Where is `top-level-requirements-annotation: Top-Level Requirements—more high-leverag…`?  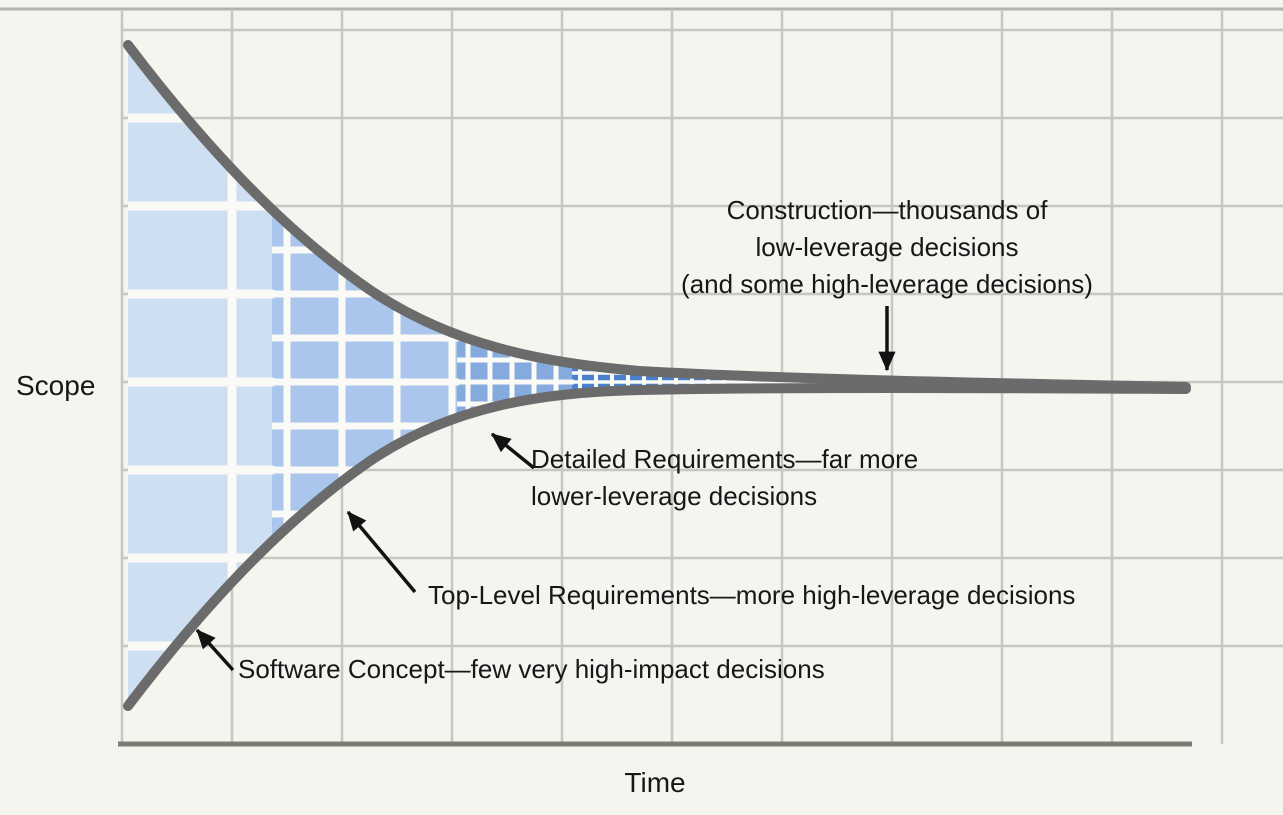 top-level-requirements-annotation: Top-Level Requirements—more high-leverag… is located at coordinates (752, 595).